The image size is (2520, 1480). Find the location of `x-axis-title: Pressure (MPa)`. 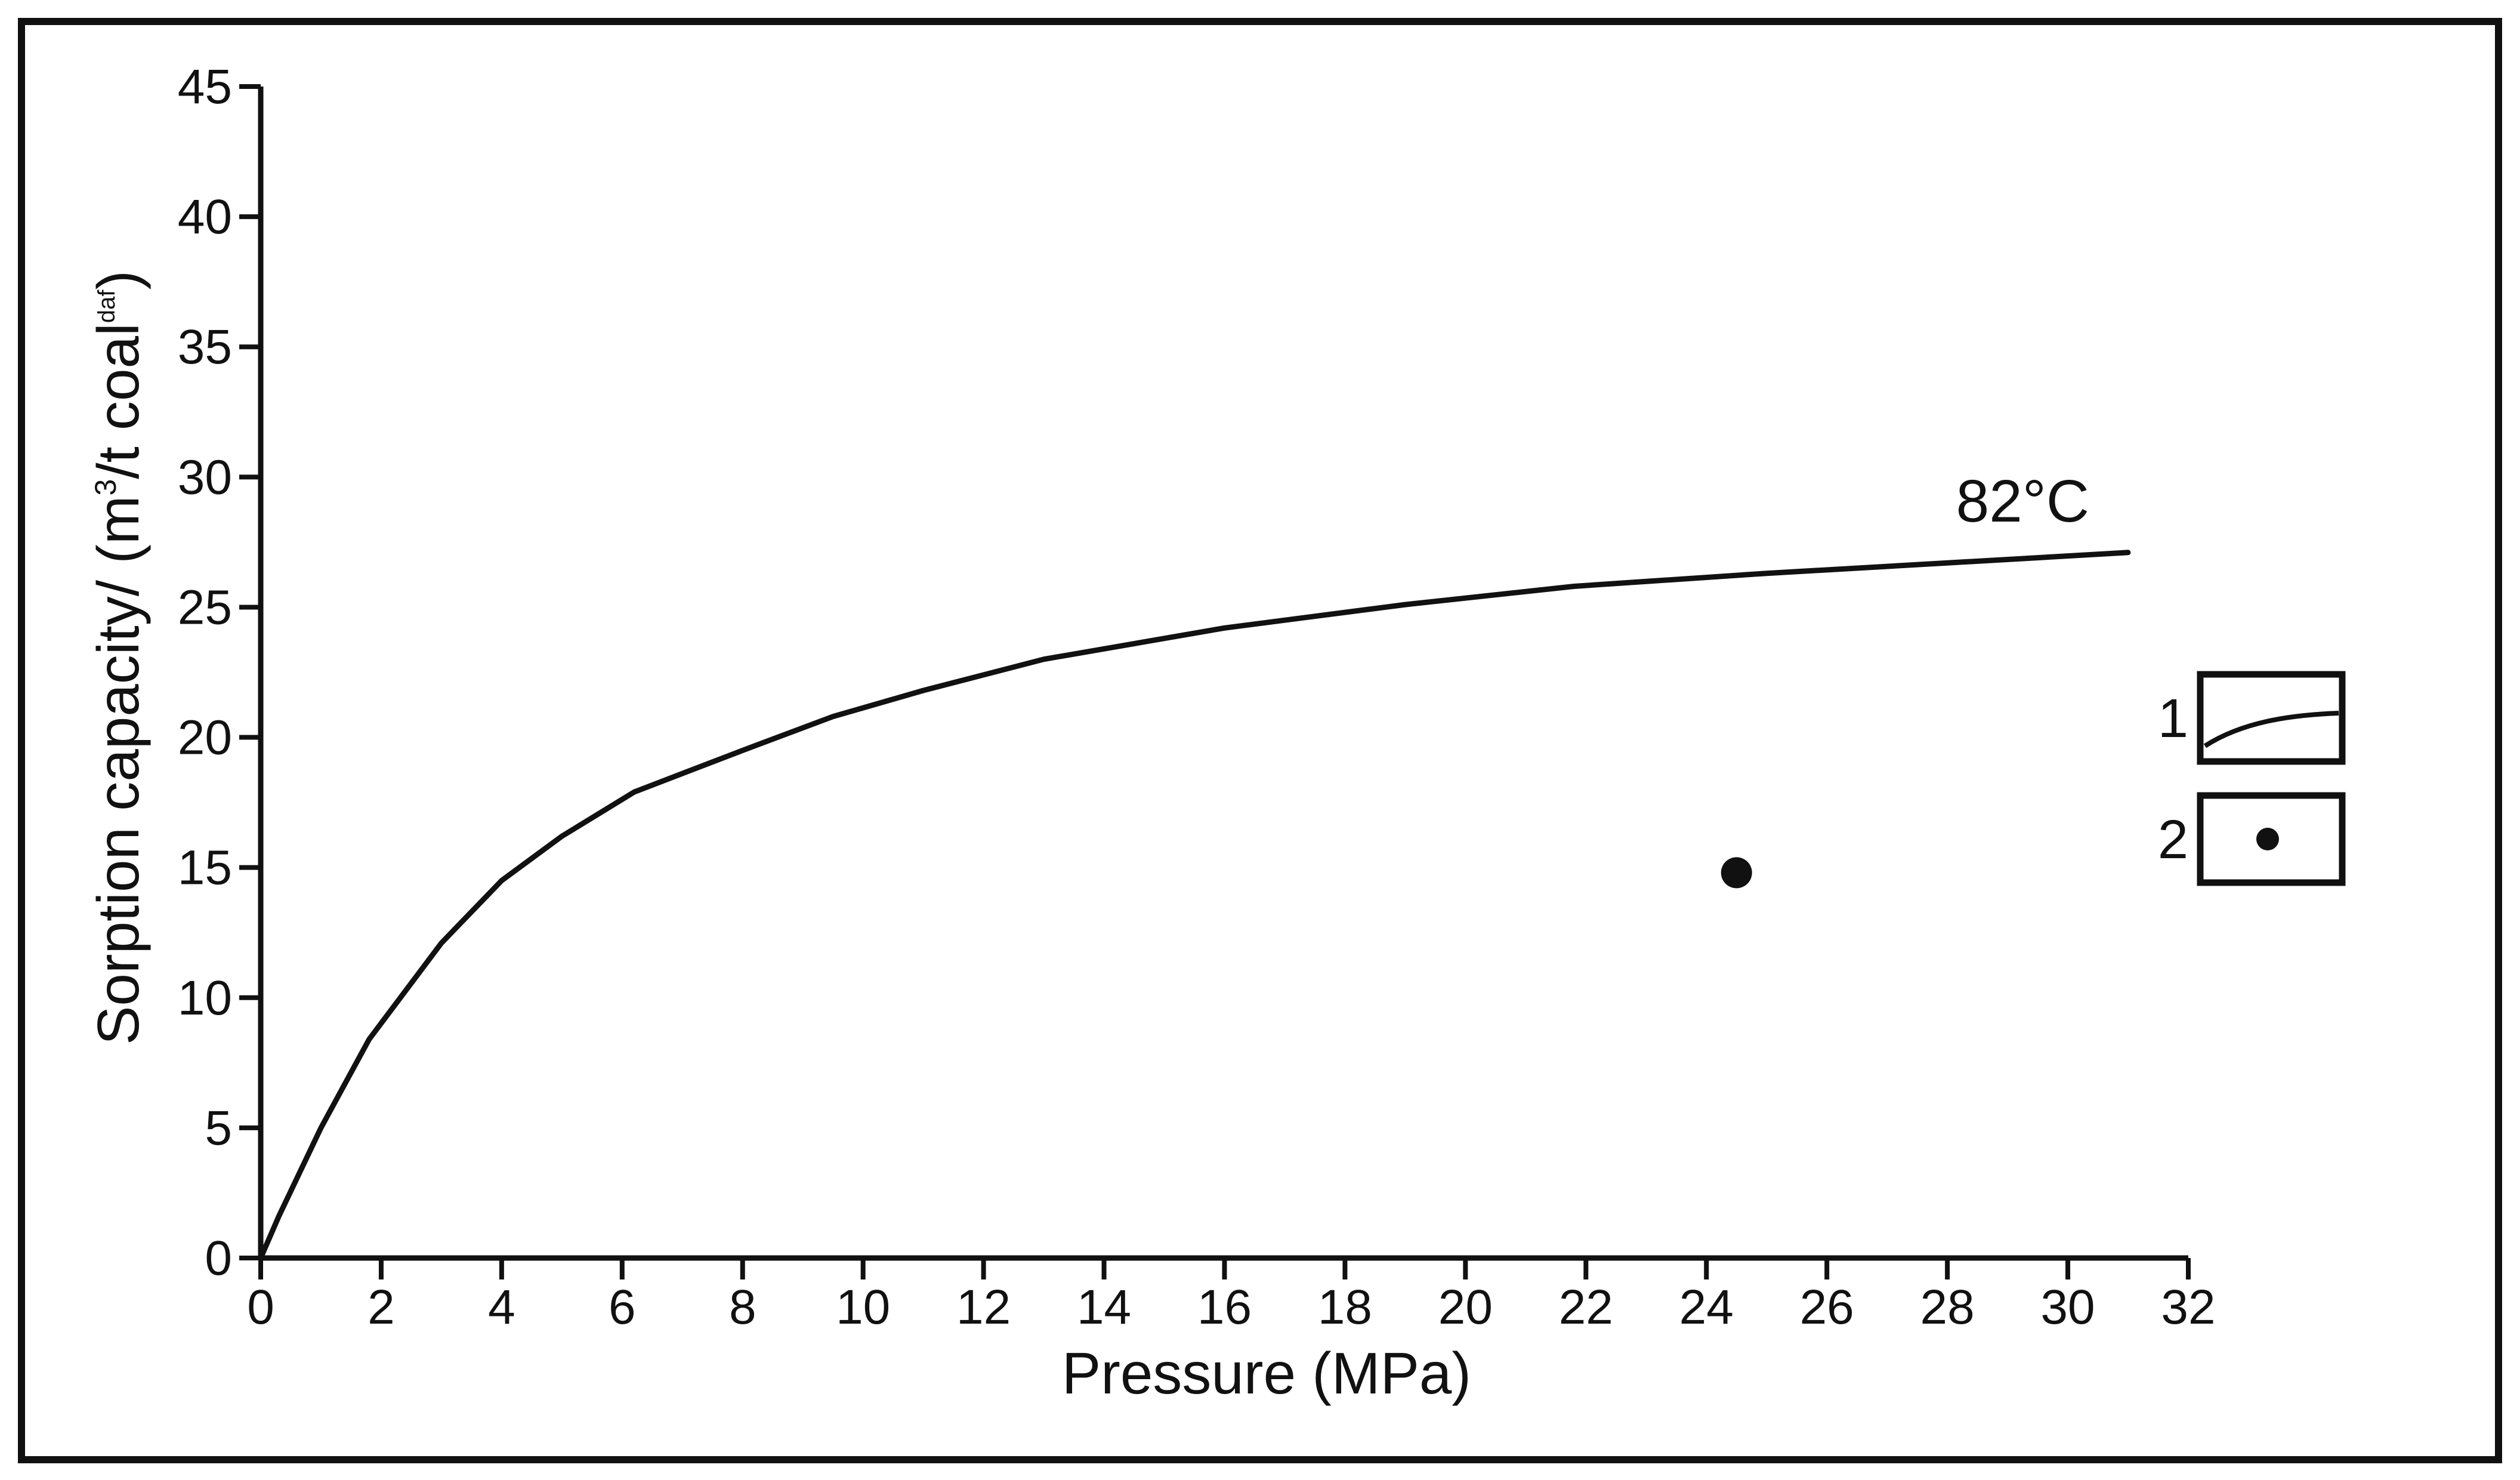

x-axis-title: Pressure (MPa) is located at coordinates (1266, 1373).